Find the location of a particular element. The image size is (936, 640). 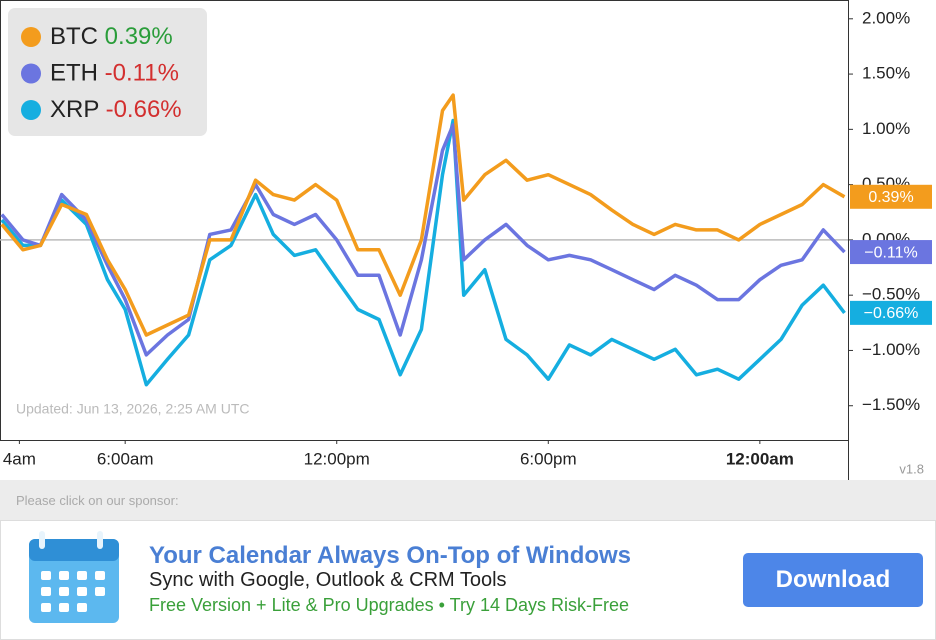

legend-entry: BTC 0.39% is located at coordinates (111, 36).